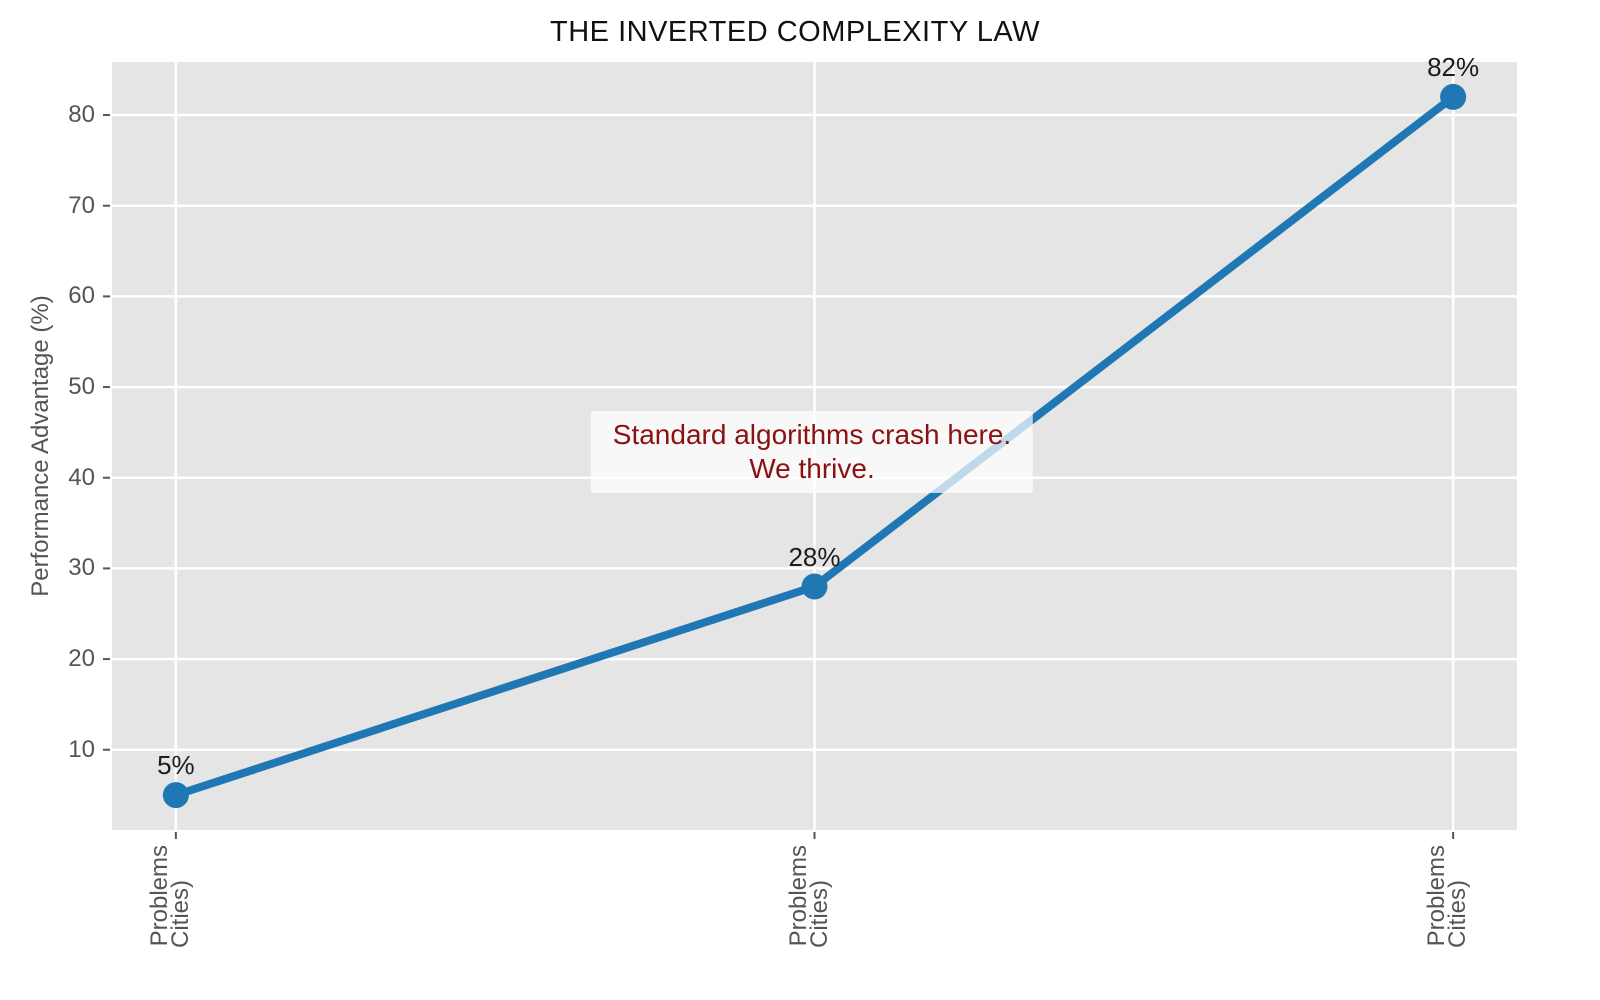  Describe the element at coordinates (81, 205) in the screenshot. I see `y-tick-label: 70` at that location.